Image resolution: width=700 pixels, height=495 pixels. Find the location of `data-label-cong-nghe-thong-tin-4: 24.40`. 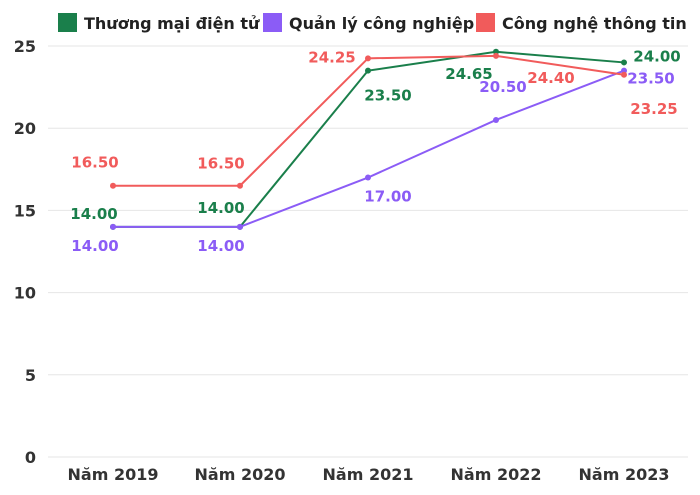

data-label-cong-nghe-thong-tin-4: 24.40 is located at coordinates (550, 78).